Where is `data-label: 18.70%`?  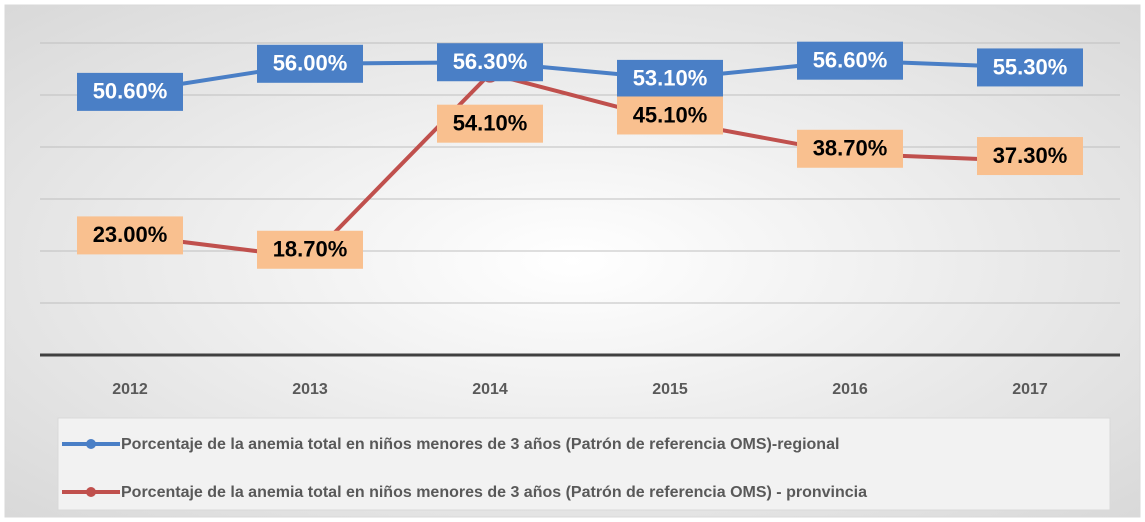
data-label: 18.70% is located at coordinates (310, 249).